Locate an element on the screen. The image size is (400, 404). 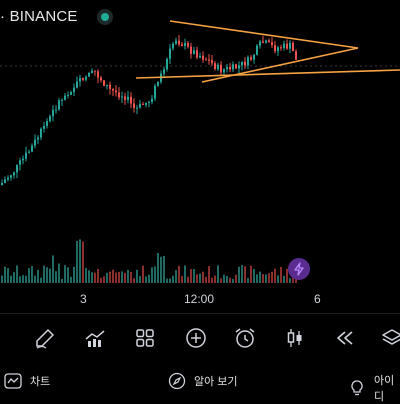
time-axis: 3 12:00 6 is located at coordinates (200, 299).